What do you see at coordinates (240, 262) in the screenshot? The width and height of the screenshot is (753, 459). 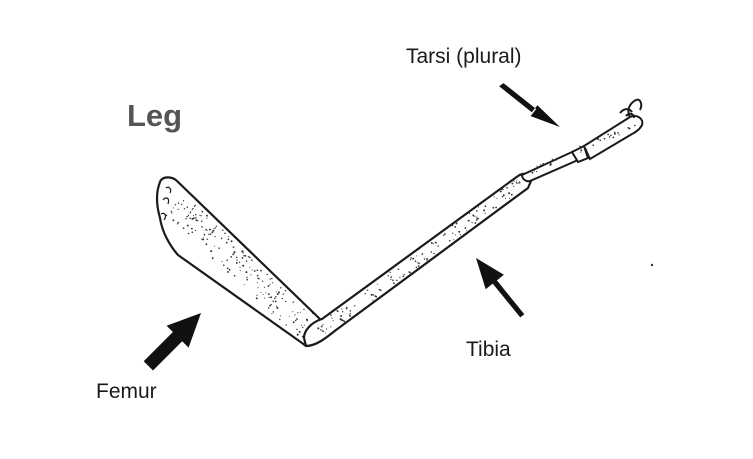 I see `femur-segment` at bounding box center [240, 262].